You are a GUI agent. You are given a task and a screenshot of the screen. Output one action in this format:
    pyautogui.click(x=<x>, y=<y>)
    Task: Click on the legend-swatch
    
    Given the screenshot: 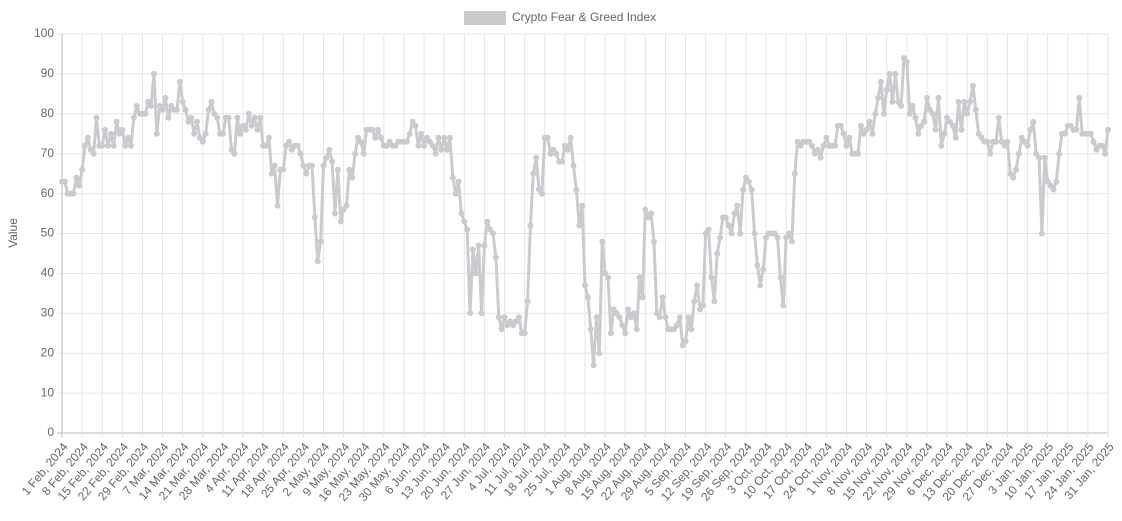 What is the action you would take?
    pyautogui.click(x=485, y=18)
    